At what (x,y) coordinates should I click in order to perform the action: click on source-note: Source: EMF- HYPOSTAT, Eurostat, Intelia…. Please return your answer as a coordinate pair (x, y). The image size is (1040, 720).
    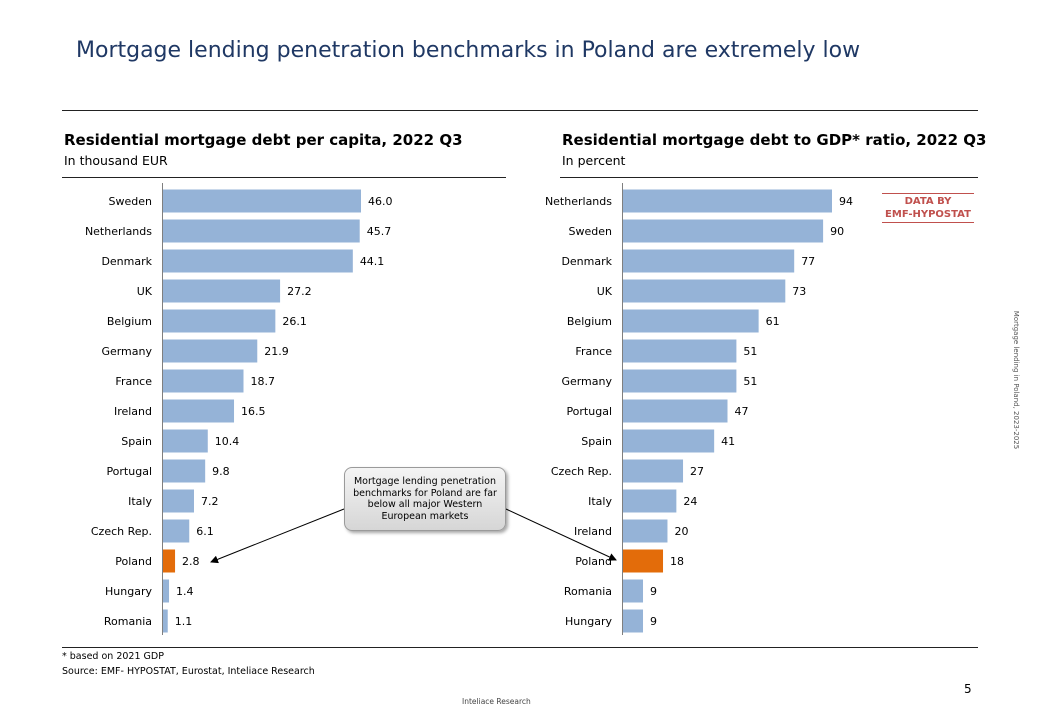
    Looking at the image, I should click on (188, 671).